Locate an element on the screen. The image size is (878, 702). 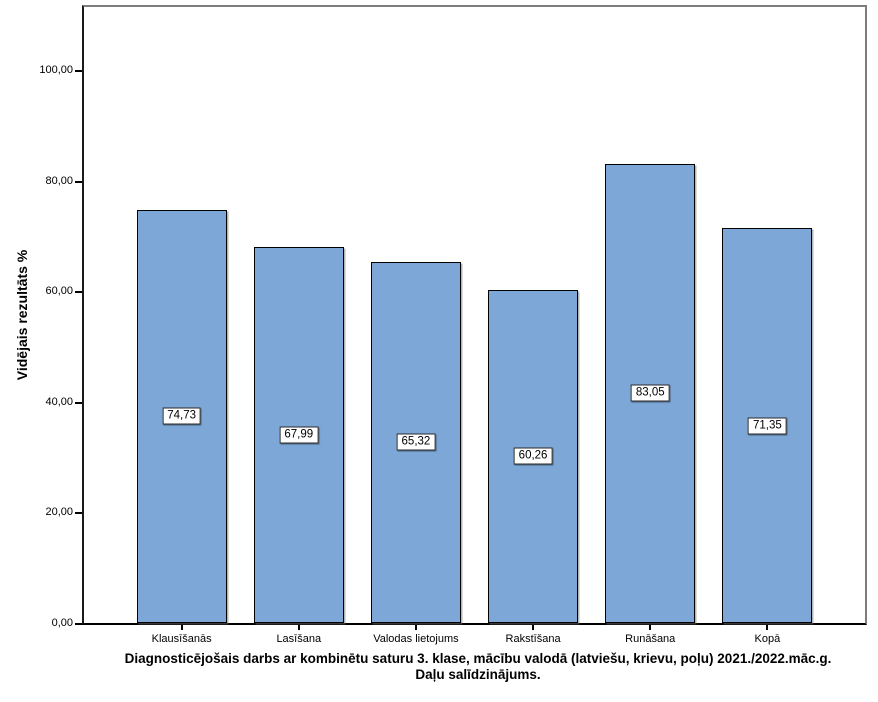
bar-1: 74,73 is located at coordinates (181, 416).